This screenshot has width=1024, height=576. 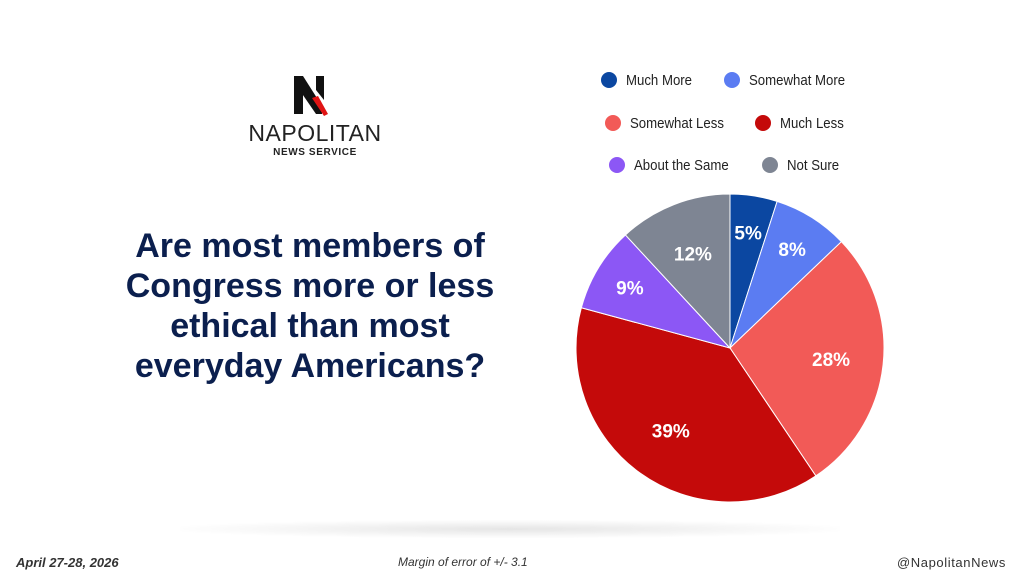 What do you see at coordinates (812, 123) in the screenshot?
I see `legend-label: Much Less` at bounding box center [812, 123].